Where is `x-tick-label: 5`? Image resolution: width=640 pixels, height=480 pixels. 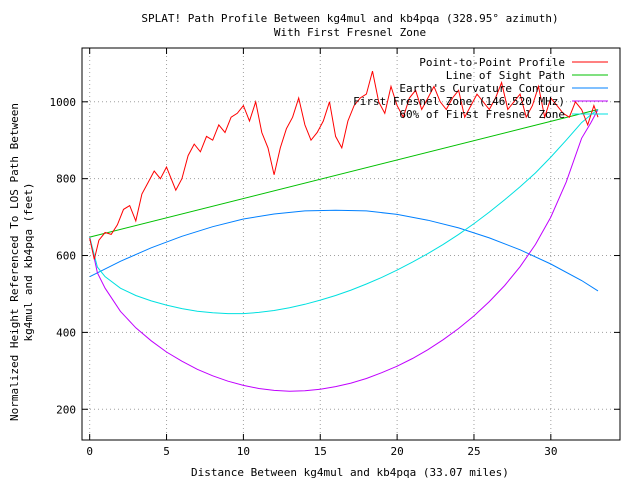 x-tick-label: 5 is located at coordinates (166, 451).